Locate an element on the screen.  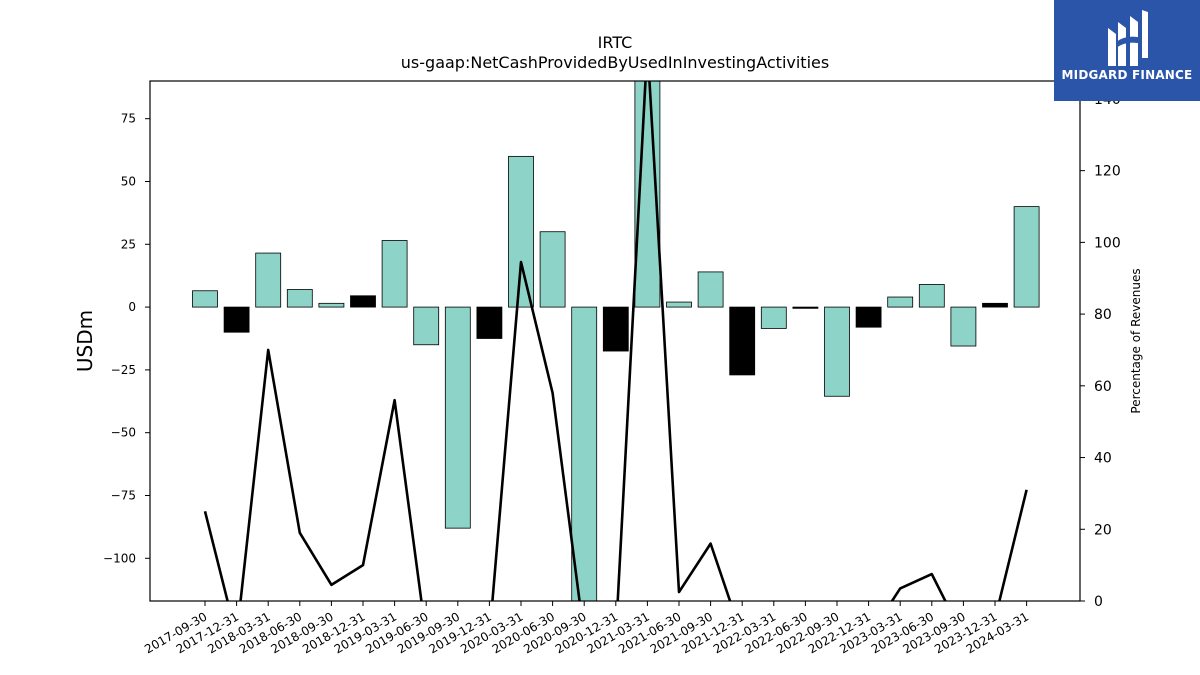
y2-tick-label: 40 is located at coordinates (1103, 459).